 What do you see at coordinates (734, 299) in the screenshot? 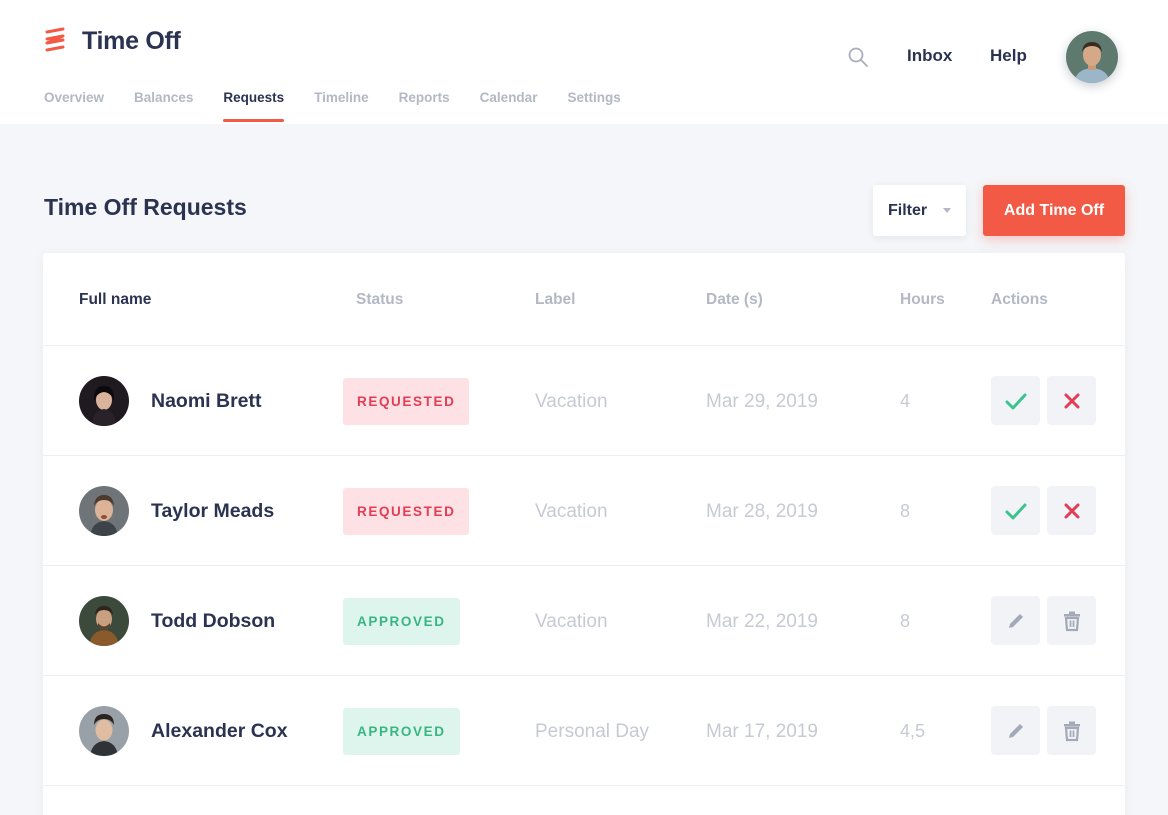
I see `column-header-dates: Date (s)` at bounding box center [734, 299].